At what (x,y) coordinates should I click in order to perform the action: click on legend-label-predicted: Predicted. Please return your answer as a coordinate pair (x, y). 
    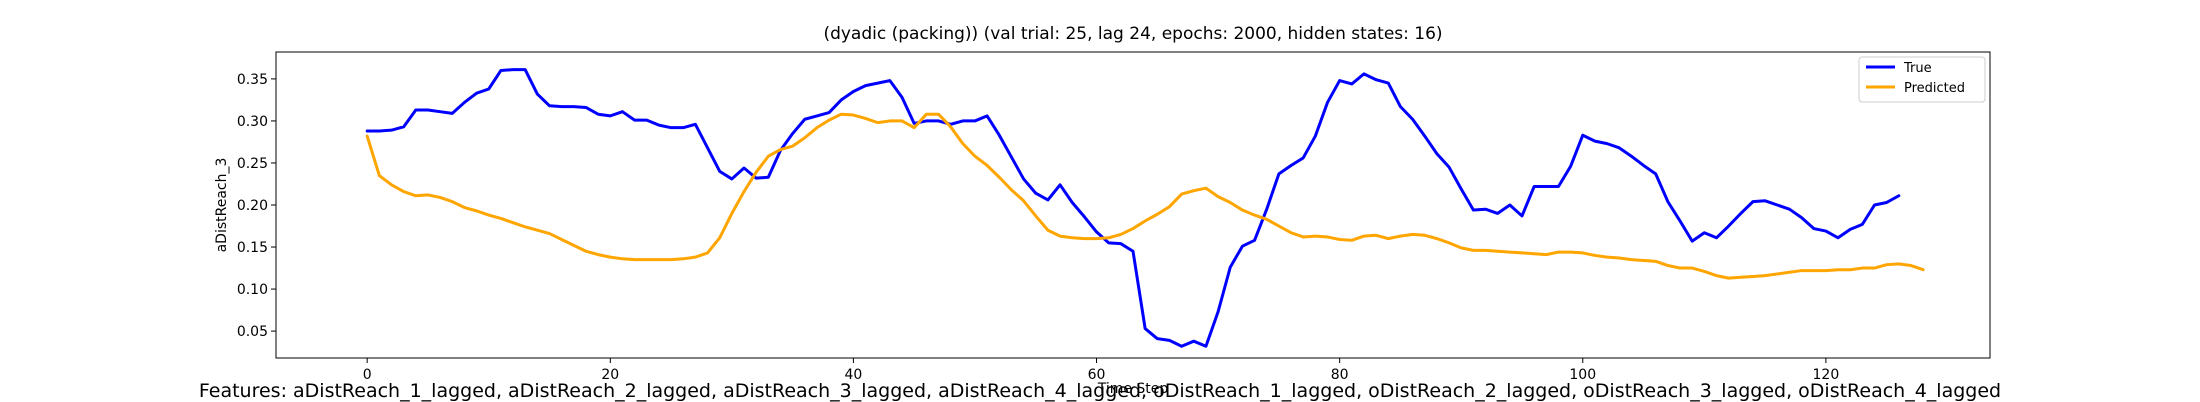
    Looking at the image, I should click on (1934, 88).